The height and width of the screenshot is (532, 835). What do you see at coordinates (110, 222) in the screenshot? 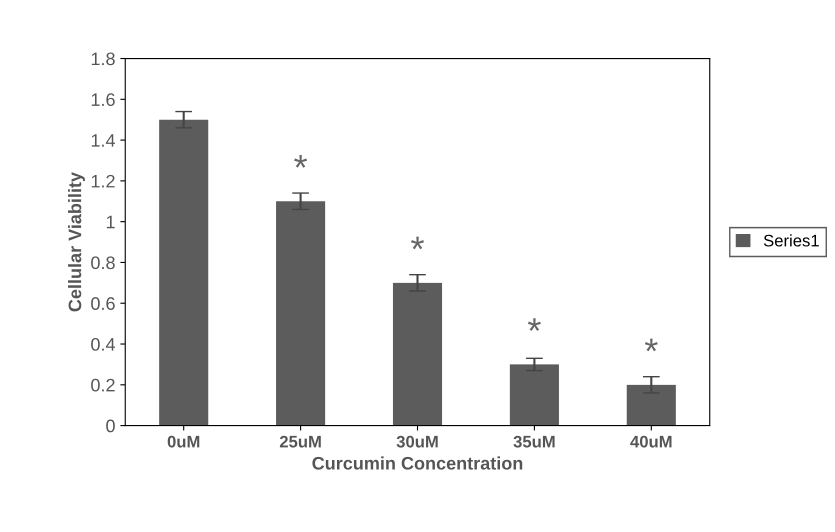
I see `y-tick-label: 1` at bounding box center [110, 222].